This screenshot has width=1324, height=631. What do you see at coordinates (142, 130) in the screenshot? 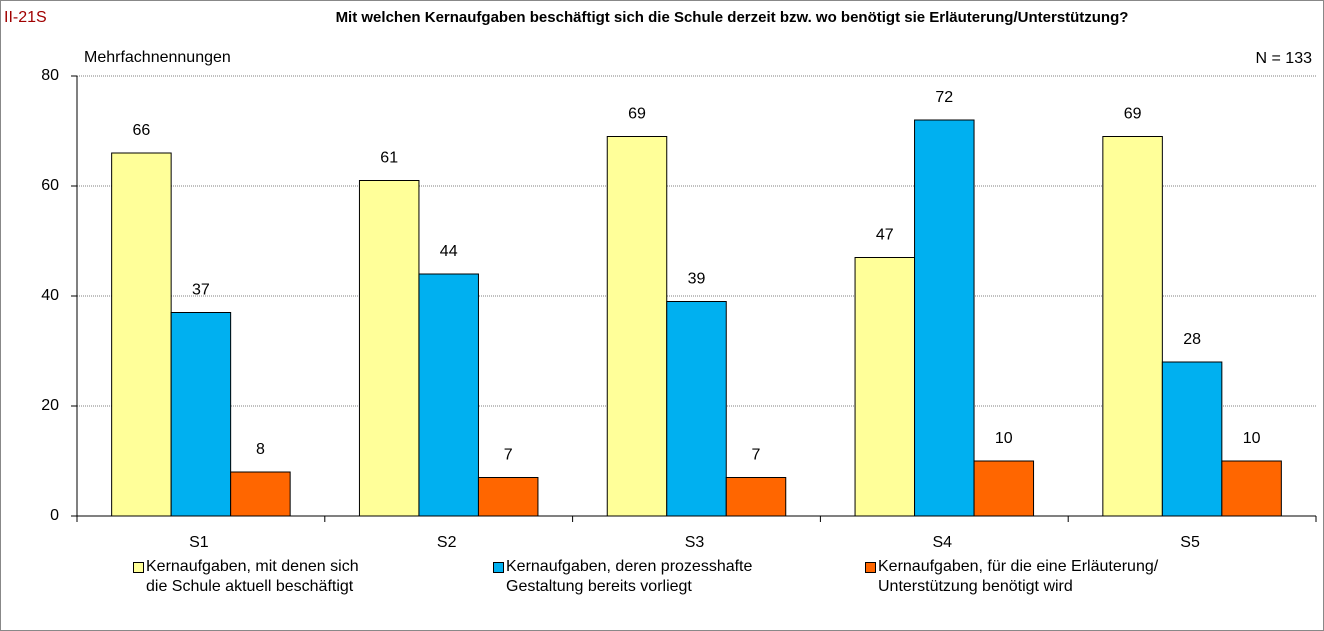
I see `data-label: 66` at bounding box center [142, 130].